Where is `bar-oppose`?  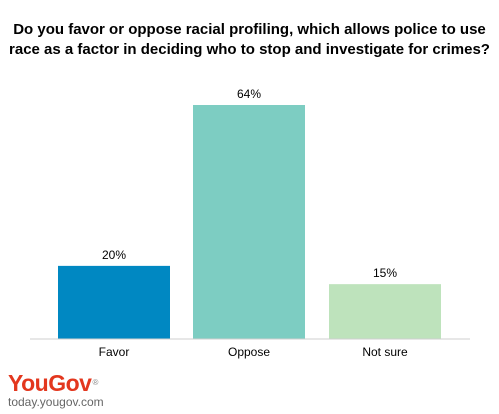 bar-oppose is located at coordinates (249, 222).